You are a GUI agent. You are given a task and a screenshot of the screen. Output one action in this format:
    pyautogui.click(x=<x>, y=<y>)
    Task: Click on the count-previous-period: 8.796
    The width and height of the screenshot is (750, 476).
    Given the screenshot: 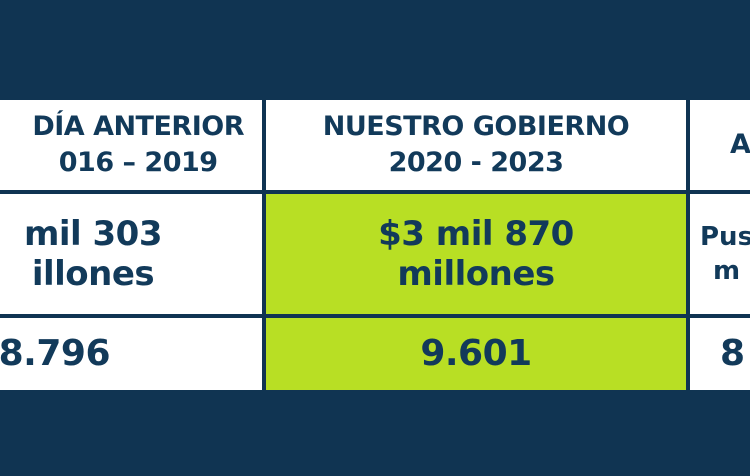 What is the action you would take?
    pyautogui.click(x=131, y=354)
    